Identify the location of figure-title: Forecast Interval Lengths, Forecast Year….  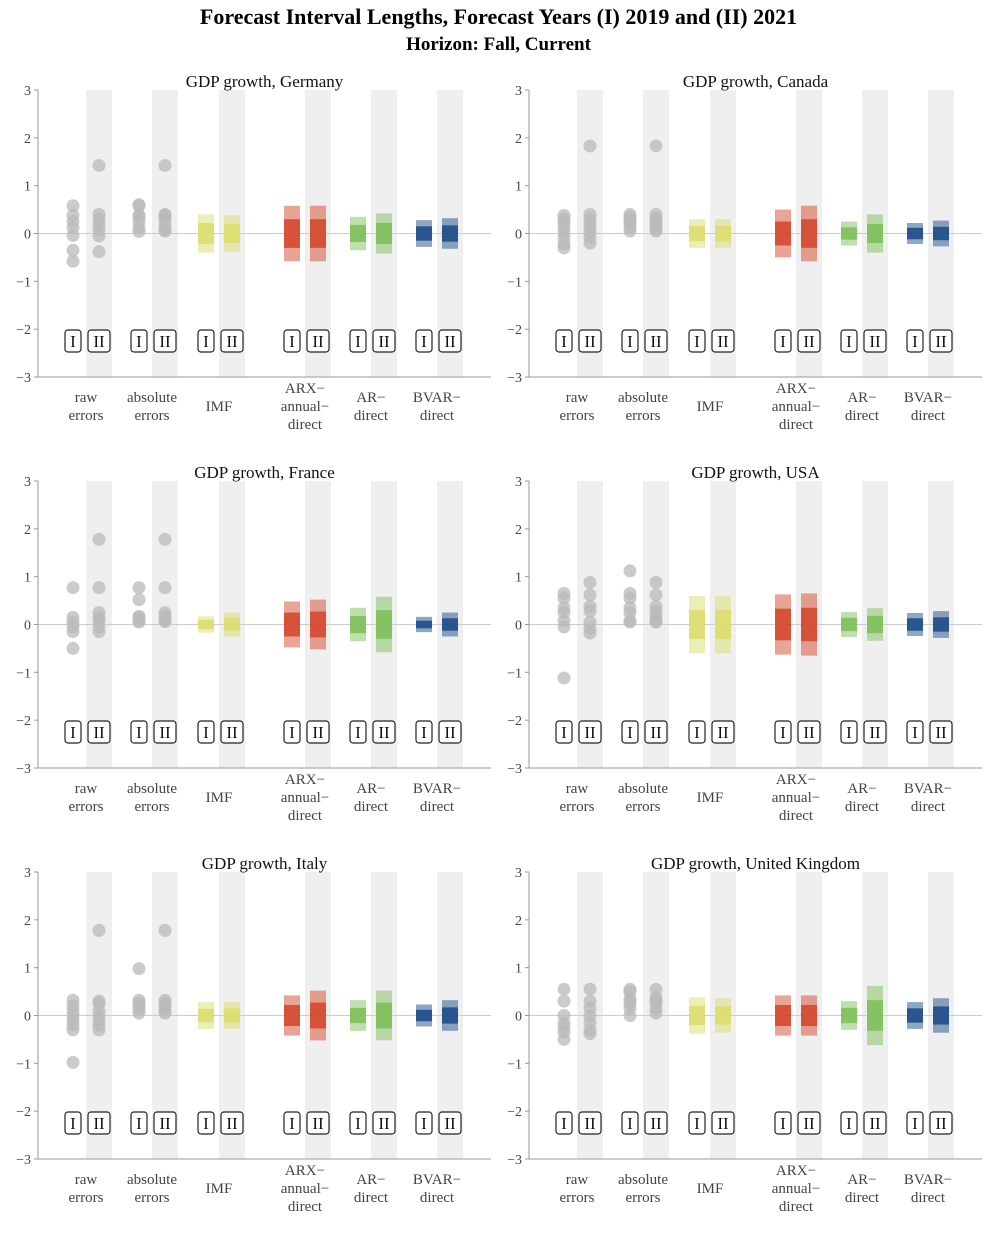
(498, 16).